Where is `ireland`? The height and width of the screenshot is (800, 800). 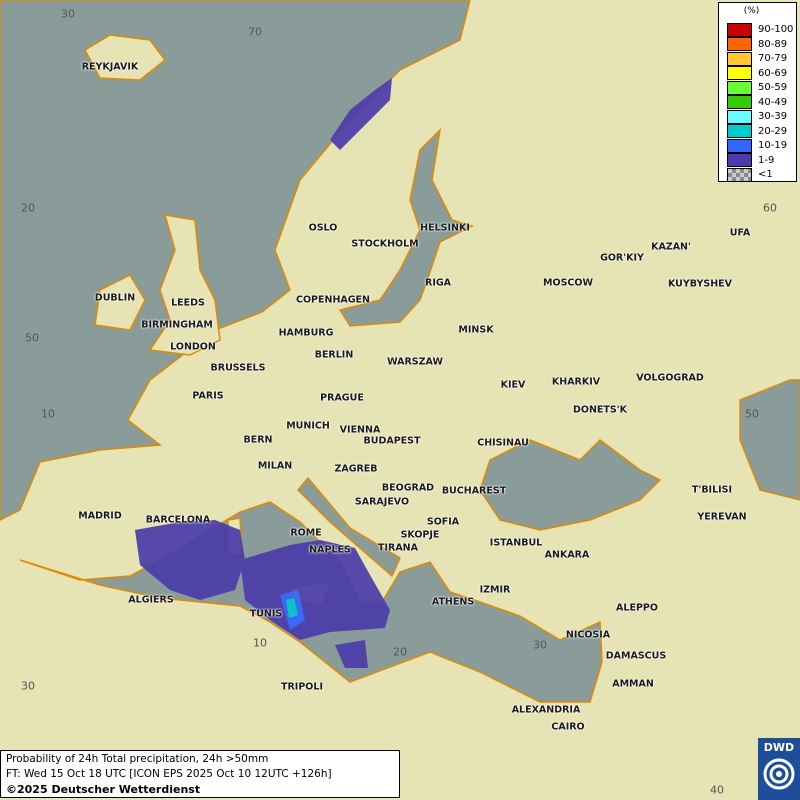
ireland is located at coordinates (120, 302).